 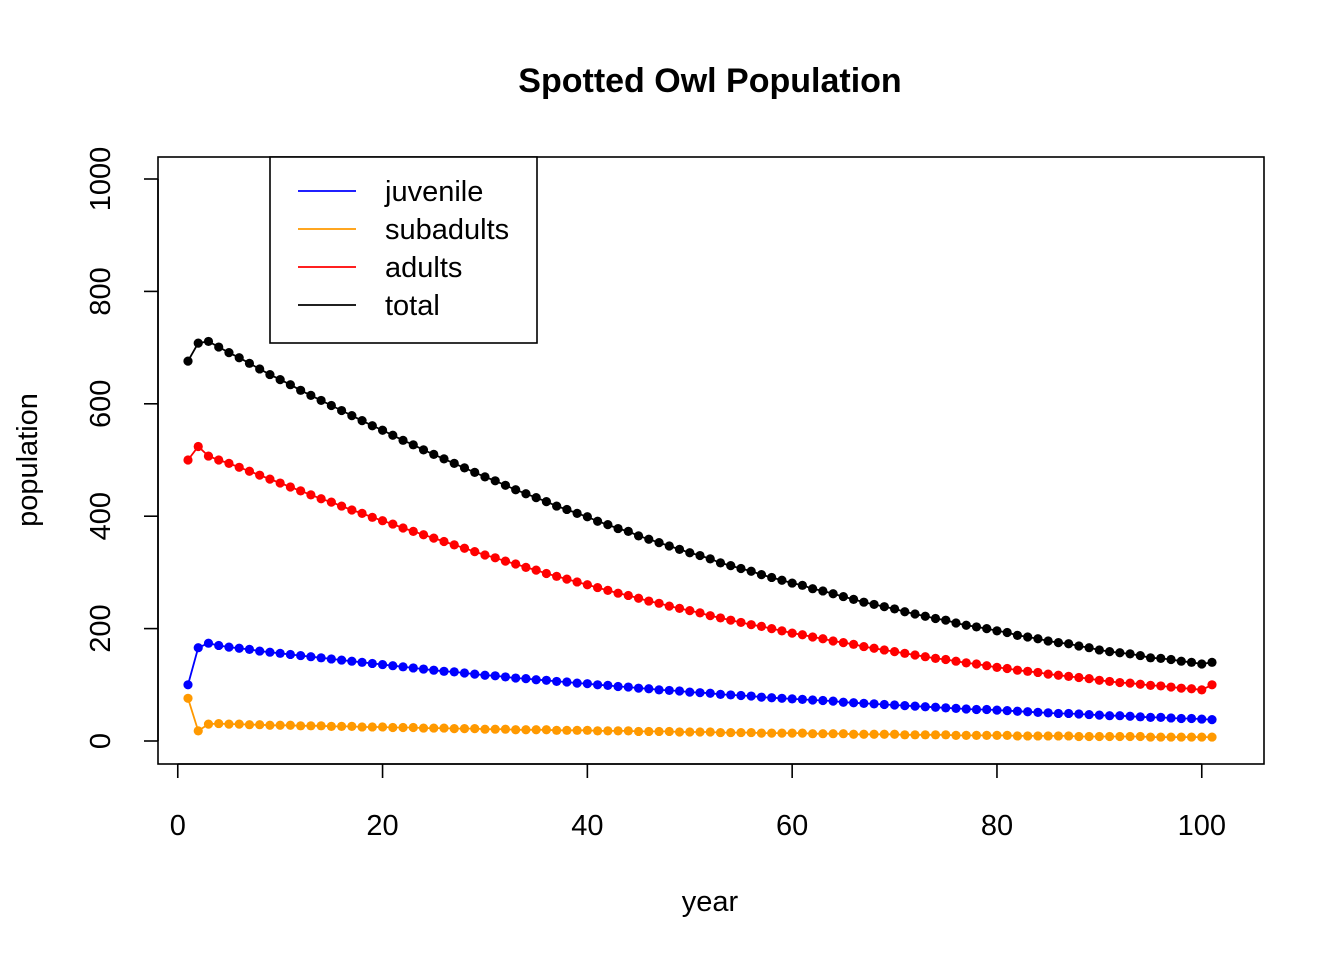 I want to click on legend-item-adults: adults, so click(x=380, y=268).